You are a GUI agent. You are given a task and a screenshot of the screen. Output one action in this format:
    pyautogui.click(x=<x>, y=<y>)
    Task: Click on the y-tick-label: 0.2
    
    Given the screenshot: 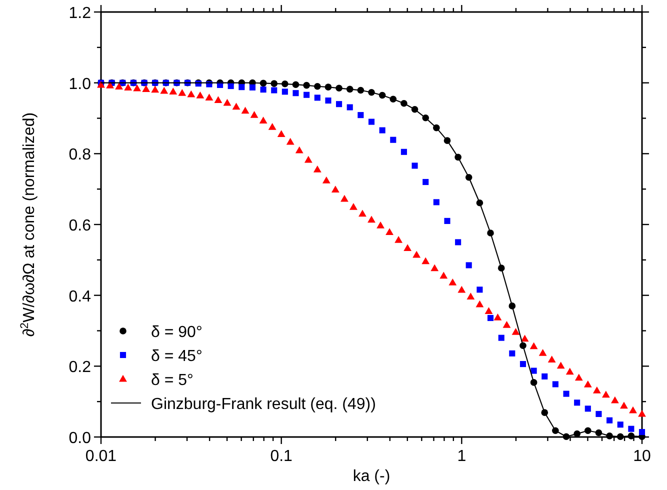 What is the action you would take?
    pyautogui.click(x=80, y=367)
    